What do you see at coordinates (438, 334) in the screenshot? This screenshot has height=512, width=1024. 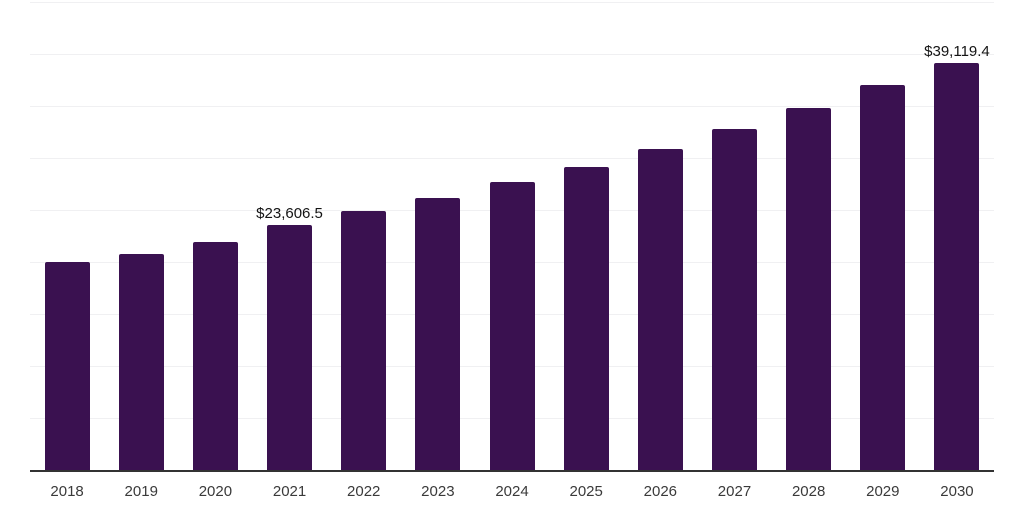 I see `bar-2023` at bounding box center [438, 334].